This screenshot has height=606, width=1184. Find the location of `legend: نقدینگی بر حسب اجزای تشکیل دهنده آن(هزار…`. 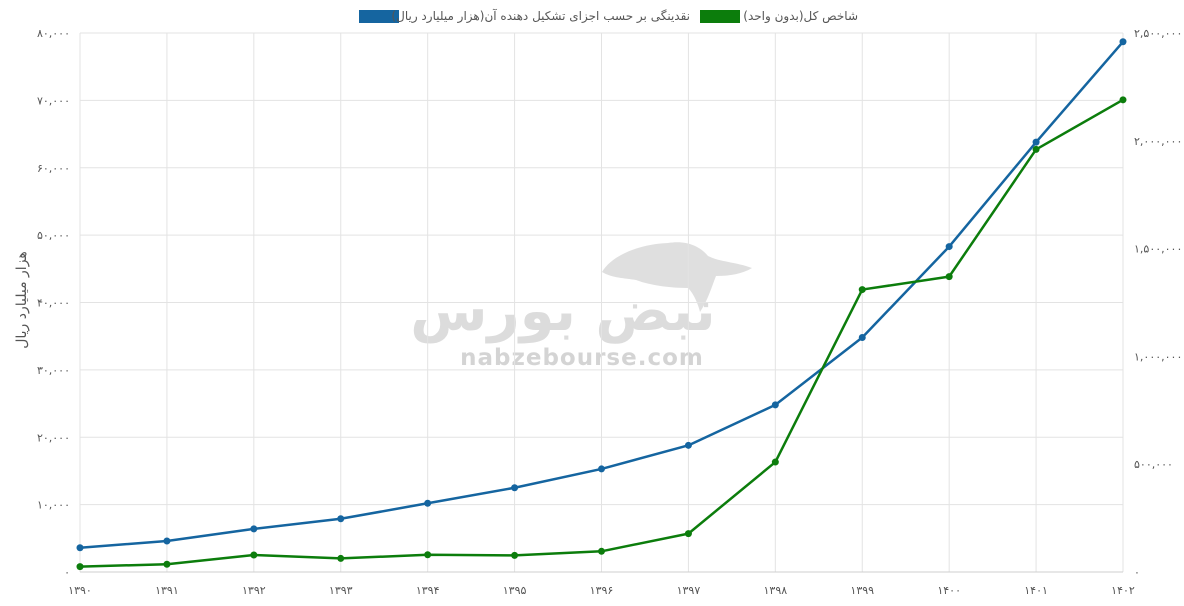

legend: نقدینگی بر حسب اجزای تشکیل دهنده آن(هزار… is located at coordinates (608, 16).